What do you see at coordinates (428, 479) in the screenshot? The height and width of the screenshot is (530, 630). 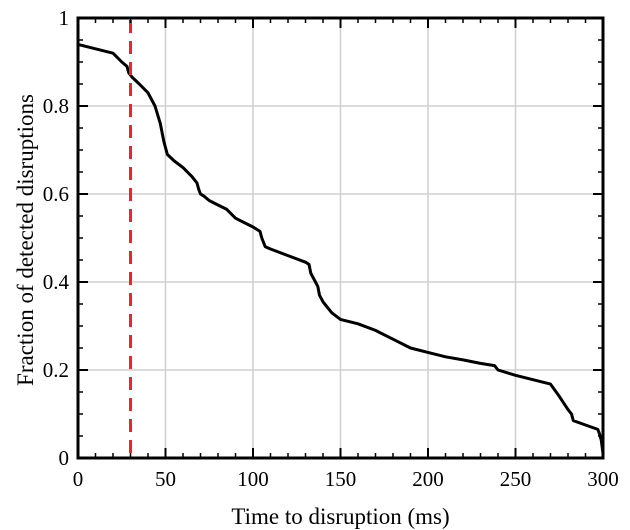 I see `x-tick-label: 200` at bounding box center [428, 479].